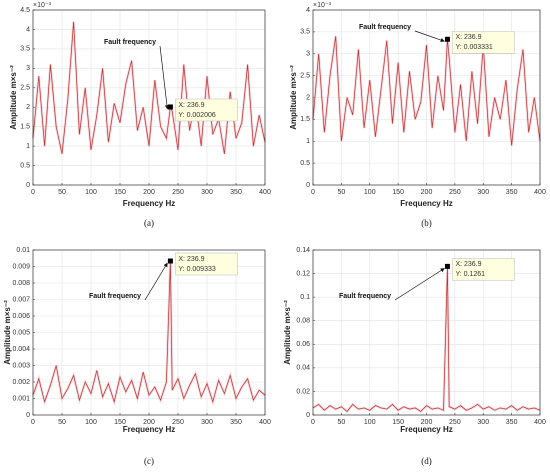 This screenshot has width=550, height=473. What do you see at coordinates (21, 365) in the screenshot?
I see `y-tick-label: 0.003` at bounding box center [21, 365].